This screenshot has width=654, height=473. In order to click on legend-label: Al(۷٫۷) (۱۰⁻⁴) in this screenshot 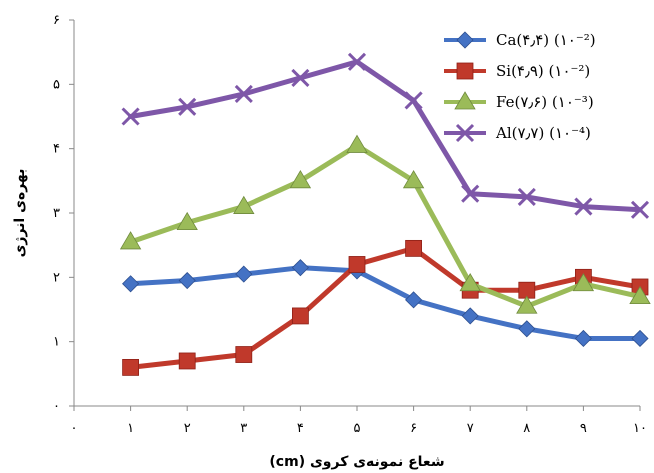, I will do `click(543, 133)`.